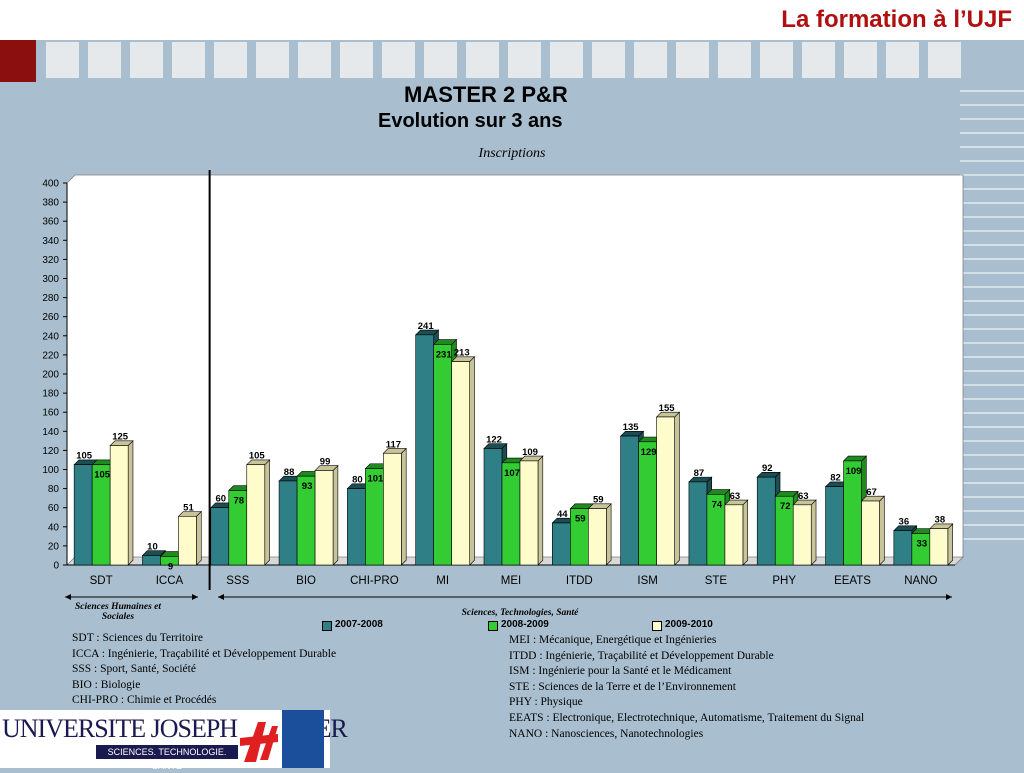 This screenshot has height=773, width=1024. What do you see at coordinates (238, 501) in the screenshot?
I see `data-label: 78` at bounding box center [238, 501].